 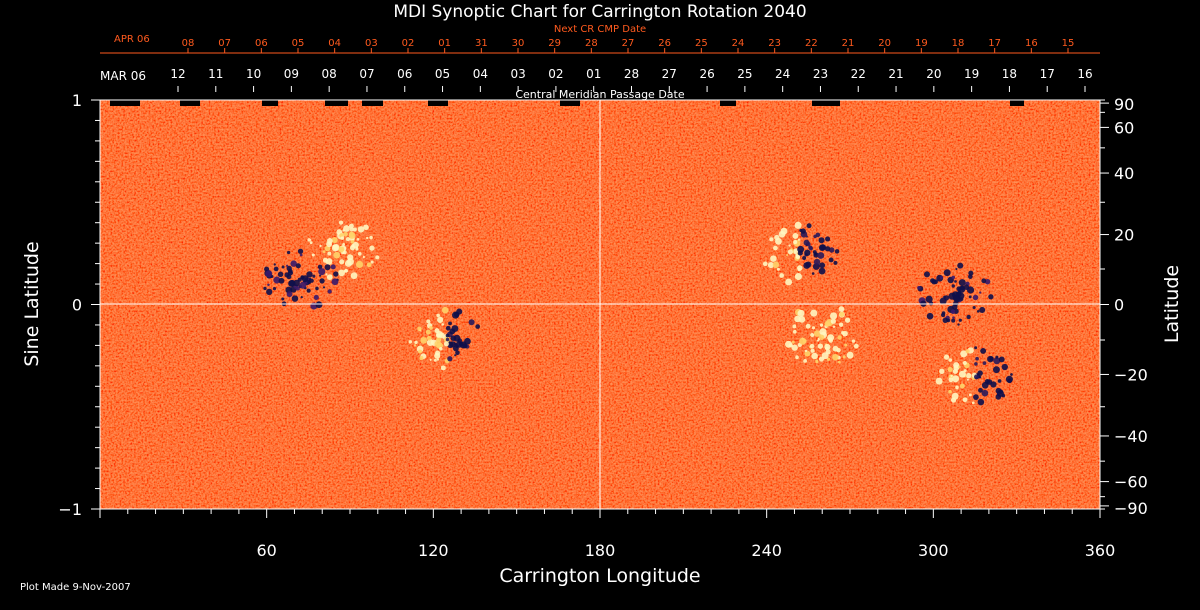 I want to click on next-cr-date-label: 20, so click(x=884, y=43).